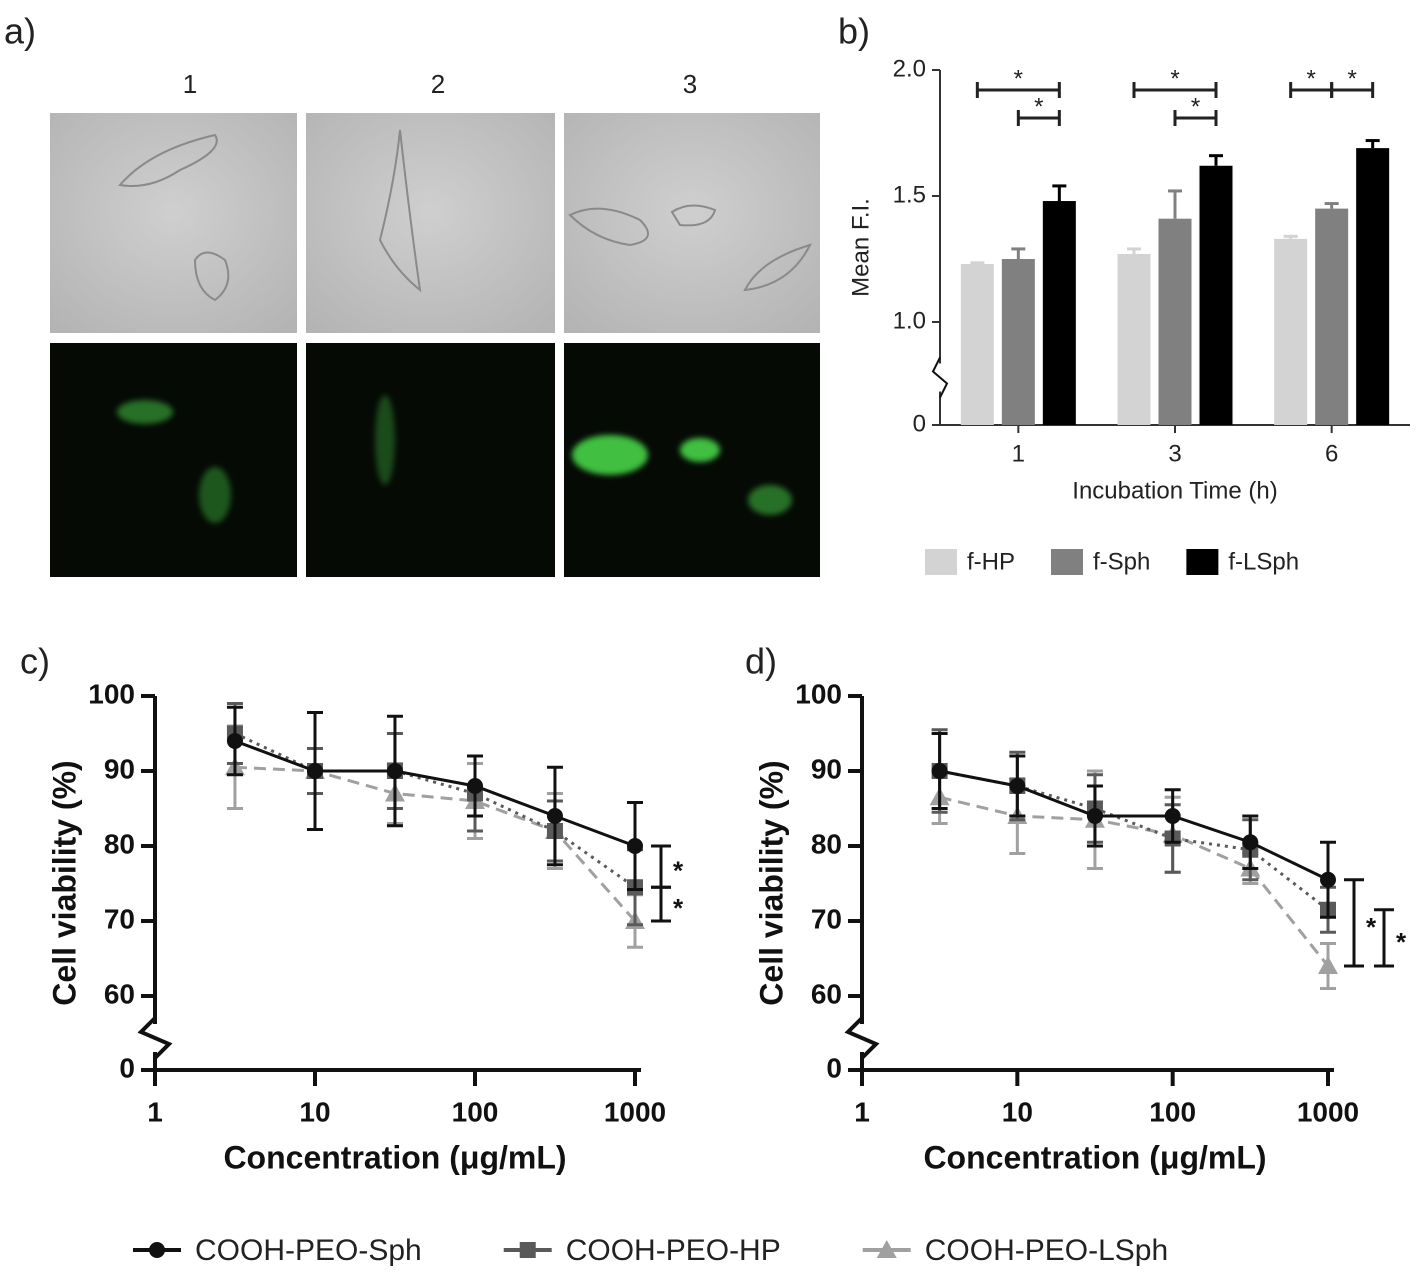 The height and width of the screenshot is (1275, 1418). Describe the element at coordinates (854, 31) in the screenshot. I see `panel-label: b)` at that location.